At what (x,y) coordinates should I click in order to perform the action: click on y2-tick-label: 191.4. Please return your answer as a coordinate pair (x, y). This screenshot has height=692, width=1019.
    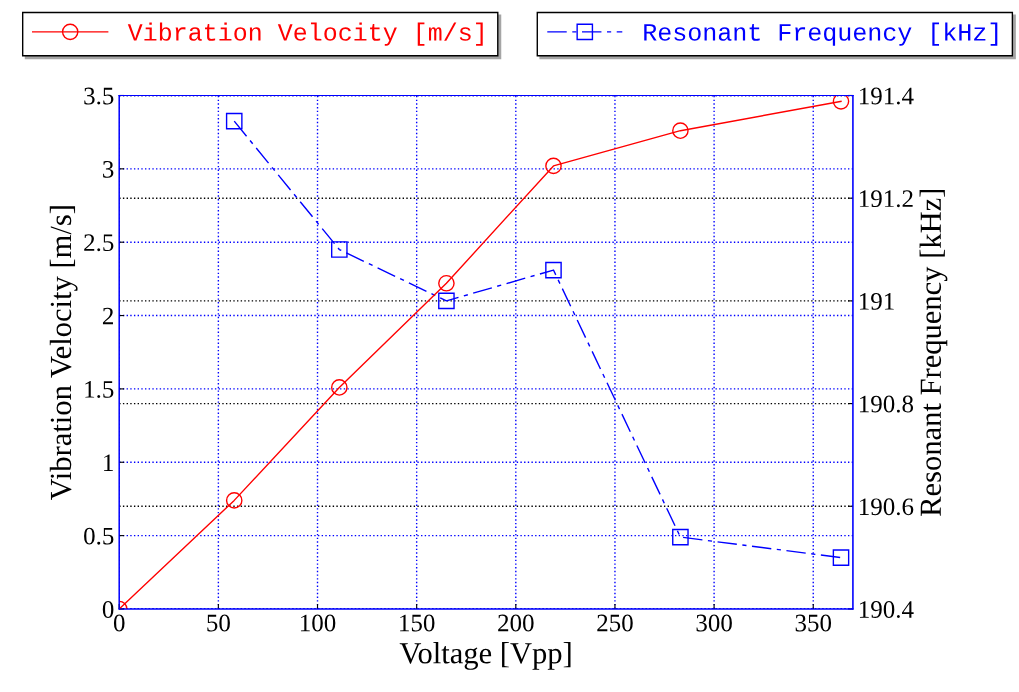
    Looking at the image, I should click on (886, 96).